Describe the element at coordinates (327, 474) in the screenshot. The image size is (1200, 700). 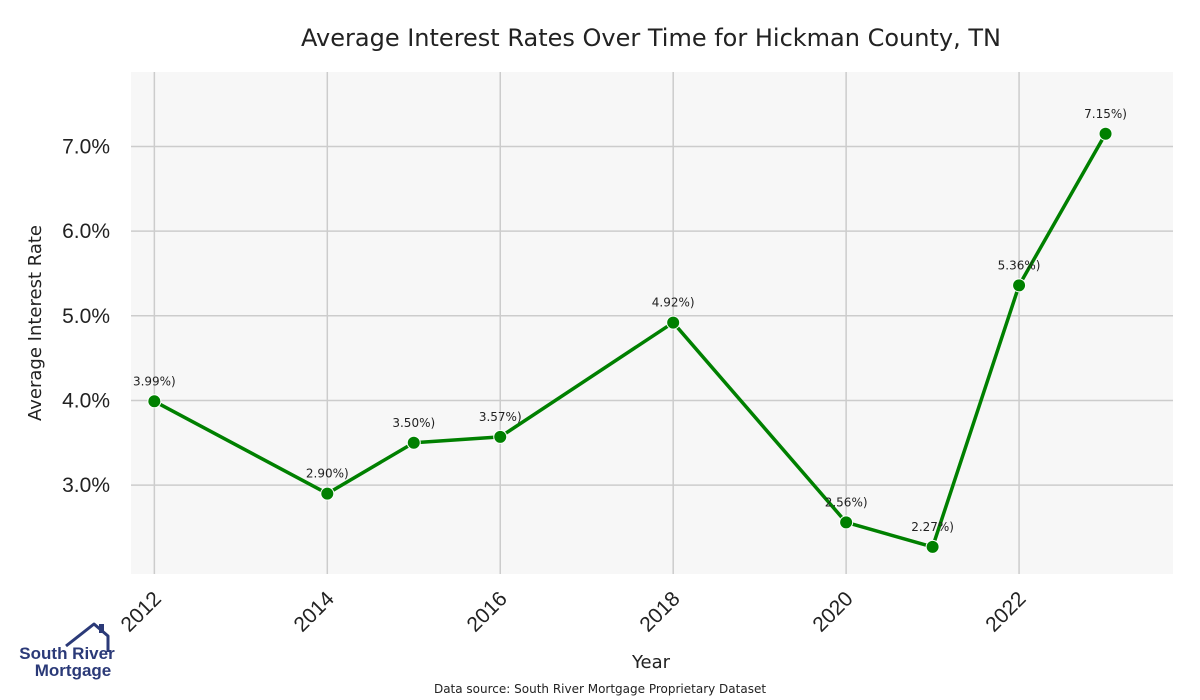
I see `data-label: 2.90%)` at that location.